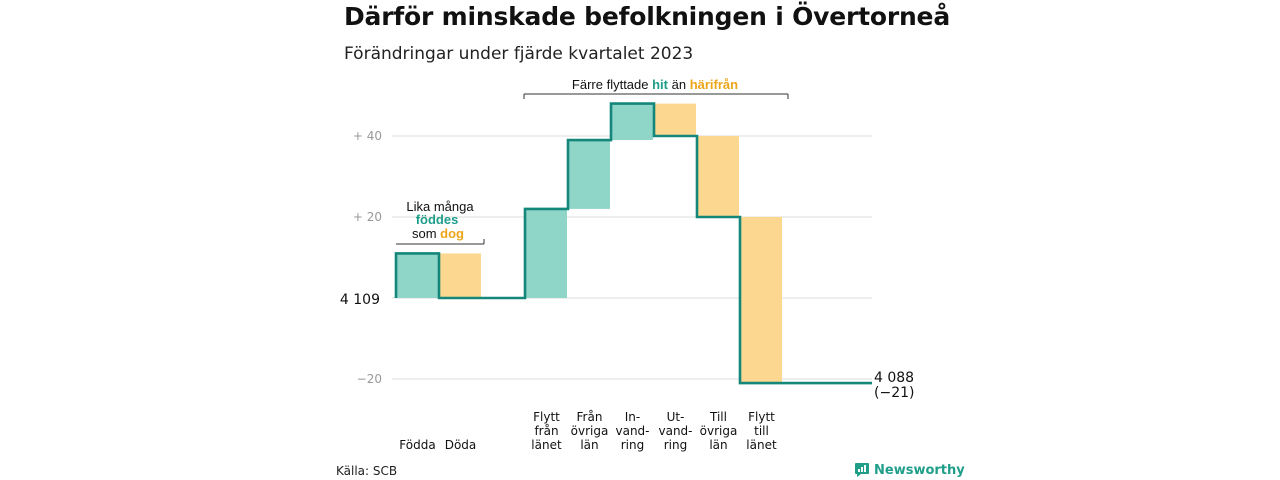 The image size is (1280, 480). I want to click on y-tick-label: + 20, so click(367, 217).